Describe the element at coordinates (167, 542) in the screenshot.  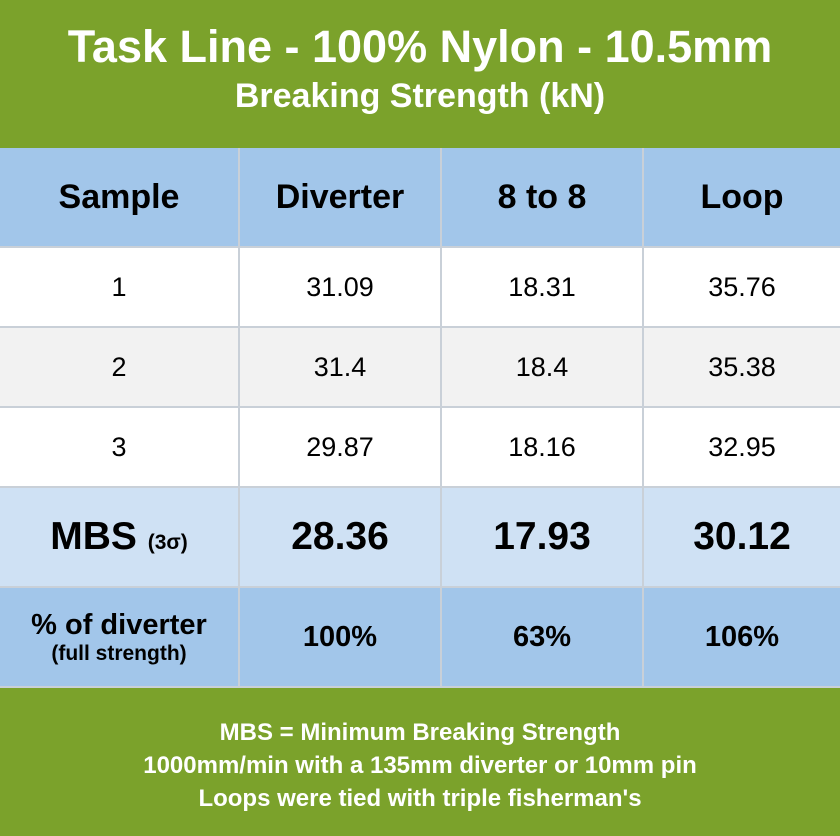
I see `mbs-note: (3σ)` at that location.